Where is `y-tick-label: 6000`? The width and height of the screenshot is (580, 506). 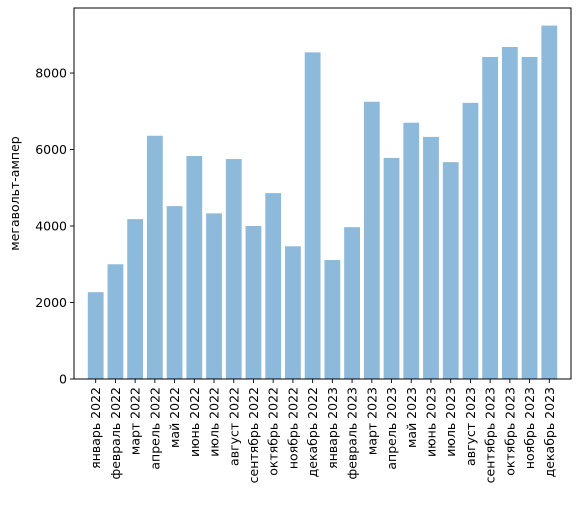
y-tick-label: 6000 is located at coordinates (51, 149).